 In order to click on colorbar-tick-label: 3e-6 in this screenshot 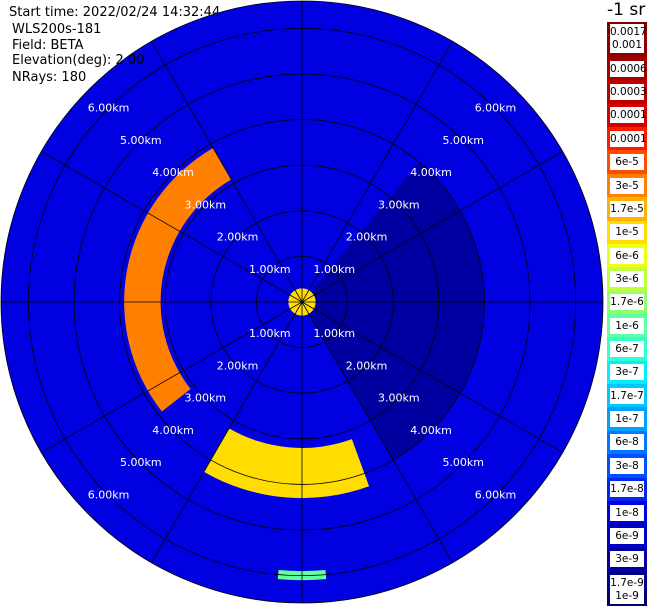, I will do `click(627, 278)`.